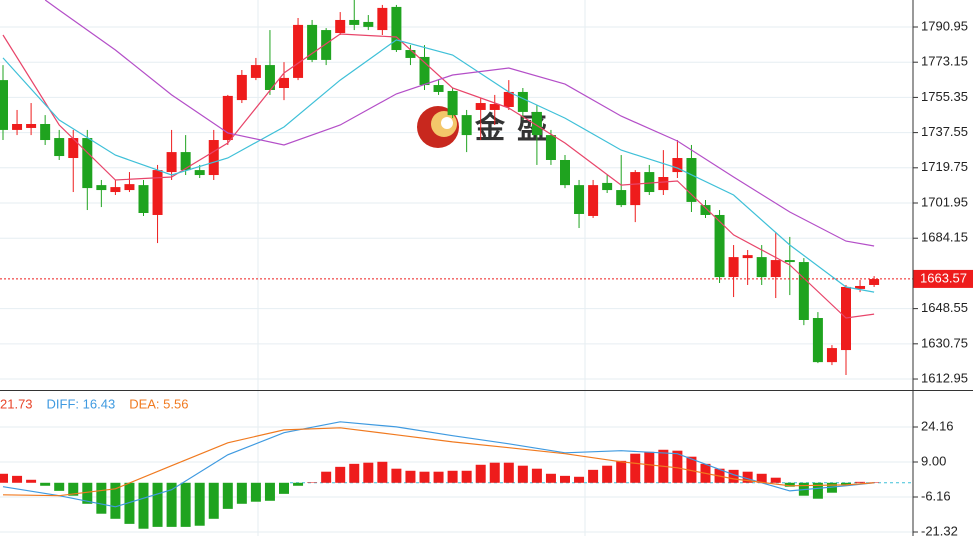  What do you see at coordinates (81, 403) in the screenshot?
I see `legend-entry: DIFF: 16.43` at bounding box center [81, 403].